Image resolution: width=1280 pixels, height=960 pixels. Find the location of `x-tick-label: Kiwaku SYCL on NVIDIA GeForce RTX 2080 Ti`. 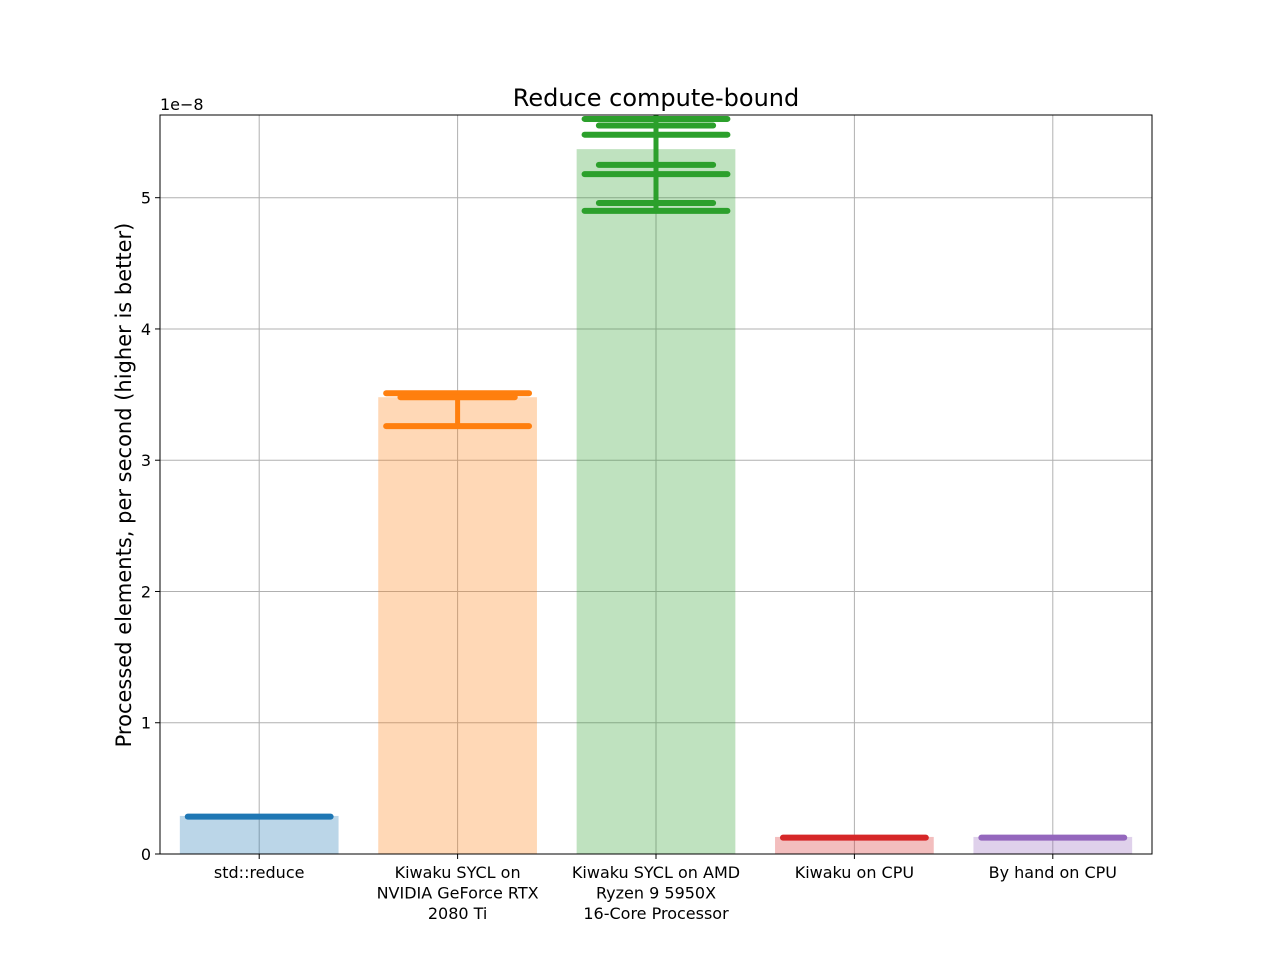

x-tick-label: Kiwaku SYCL on NVIDIA GeForce RTX 2080 Ti is located at coordinates (458, 893).